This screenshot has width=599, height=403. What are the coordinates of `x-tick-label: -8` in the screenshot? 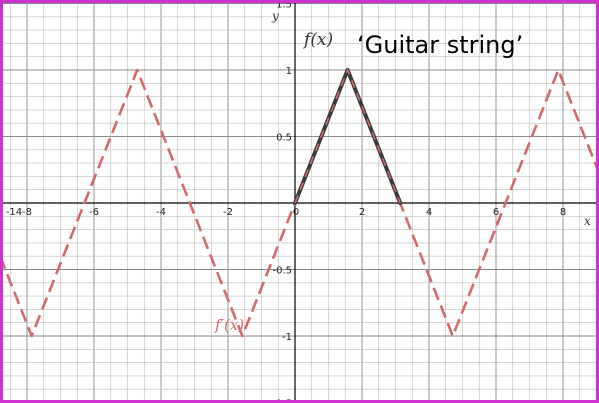 It's located at (27, 212).